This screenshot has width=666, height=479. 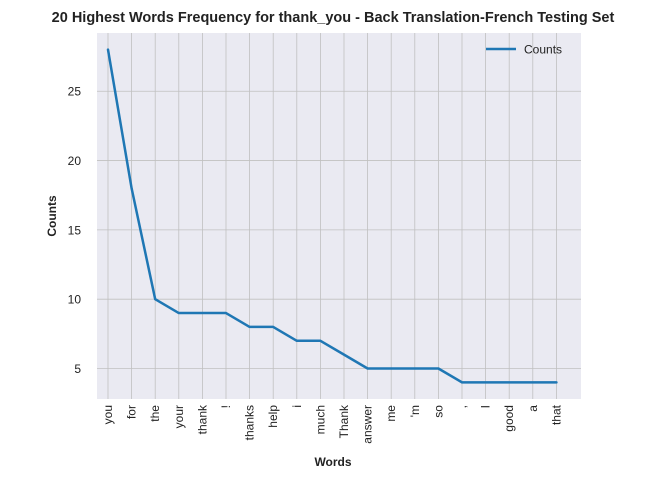 What do you see at coordinates (179, 416) in the screenshot?
I see `x-tick-label: your` at bounding box center [179, 416].